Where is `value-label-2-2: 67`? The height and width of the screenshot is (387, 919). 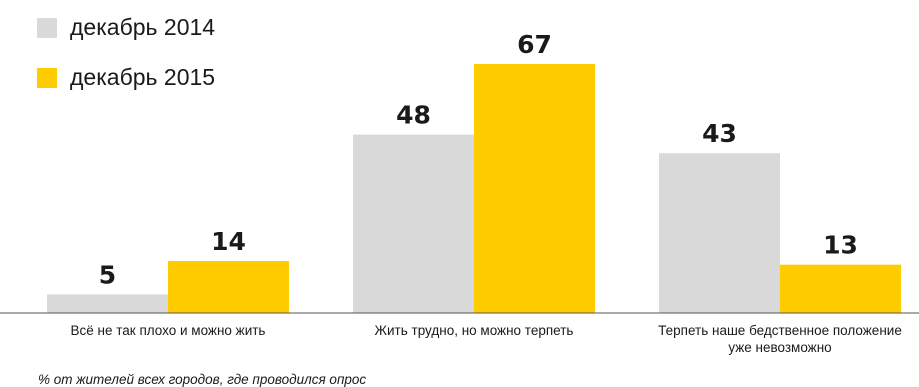
value-label-2-2: 67 is located at coordinates (534, 44).